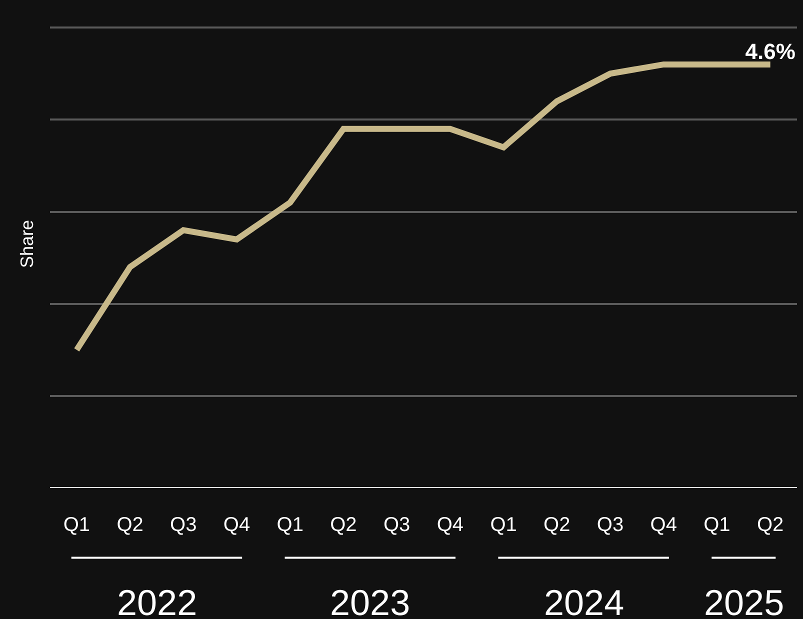  I want to click on data-label: 4.6%, so click(770, 51).